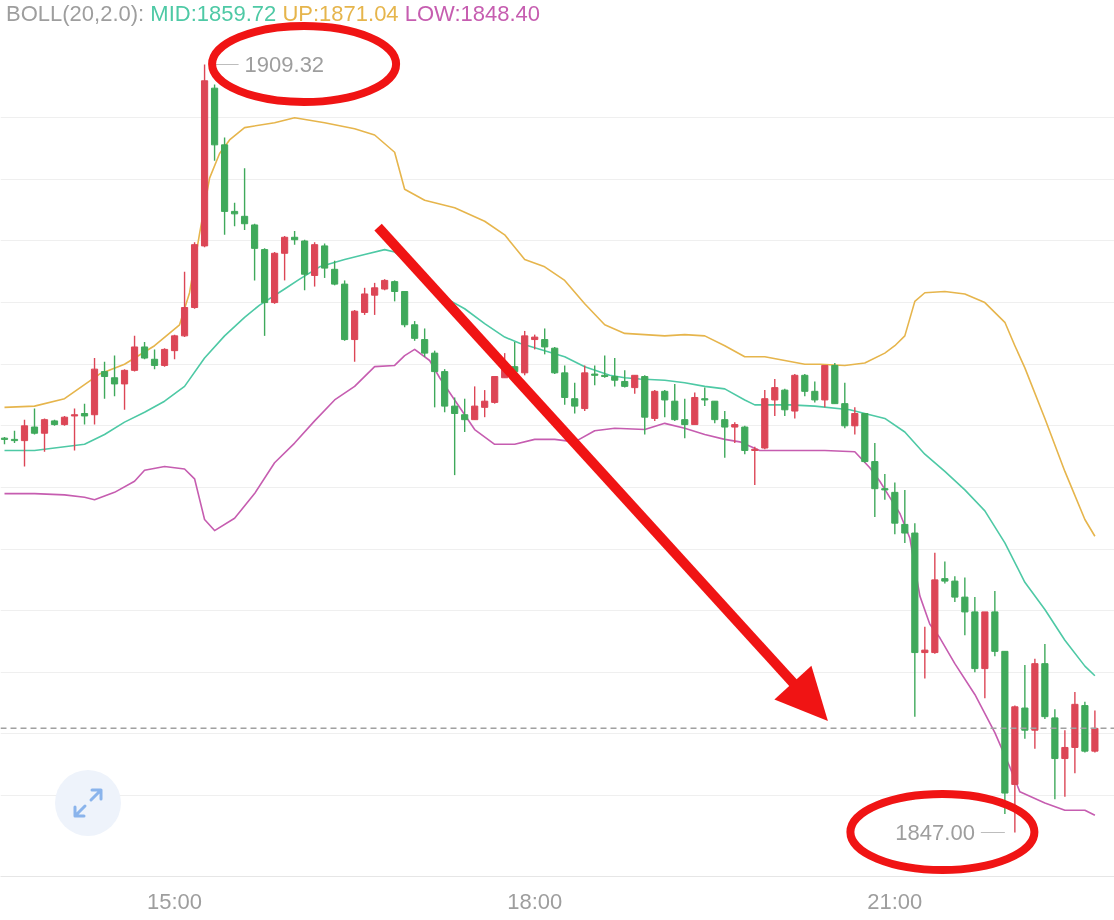 The height and width of the screenshot is (920, 1114). I want to click on annotation: 1909.32, so click(284, 64).